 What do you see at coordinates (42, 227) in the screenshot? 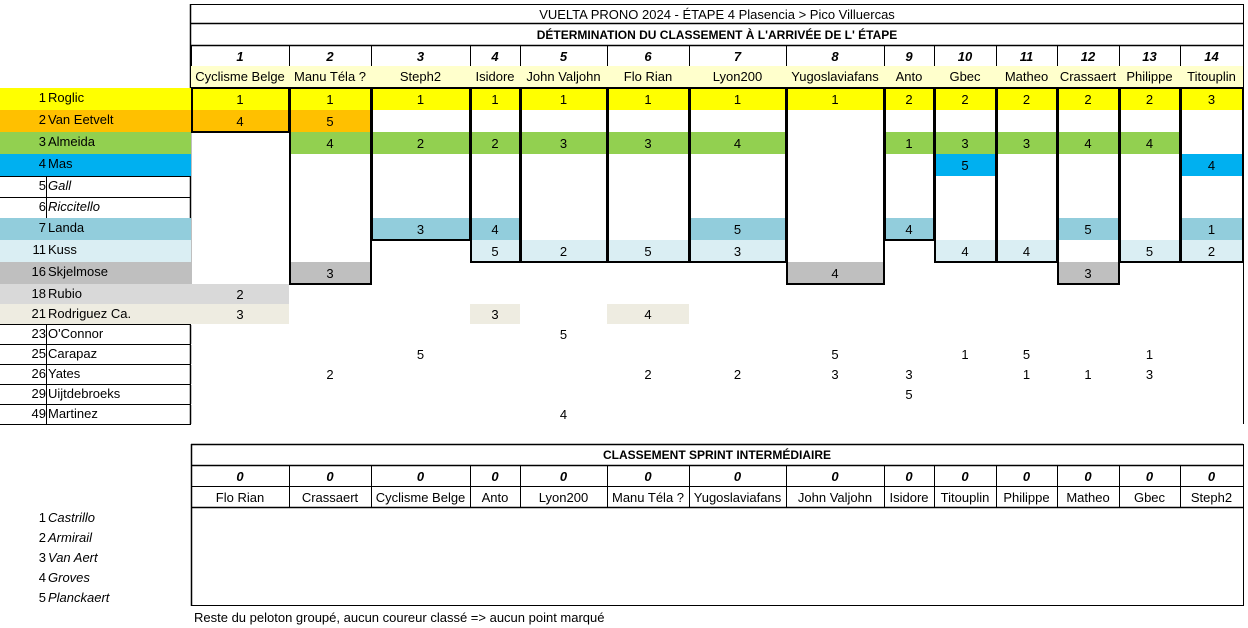
I see `rider-rank: 7` at bounding box center [42, 227].